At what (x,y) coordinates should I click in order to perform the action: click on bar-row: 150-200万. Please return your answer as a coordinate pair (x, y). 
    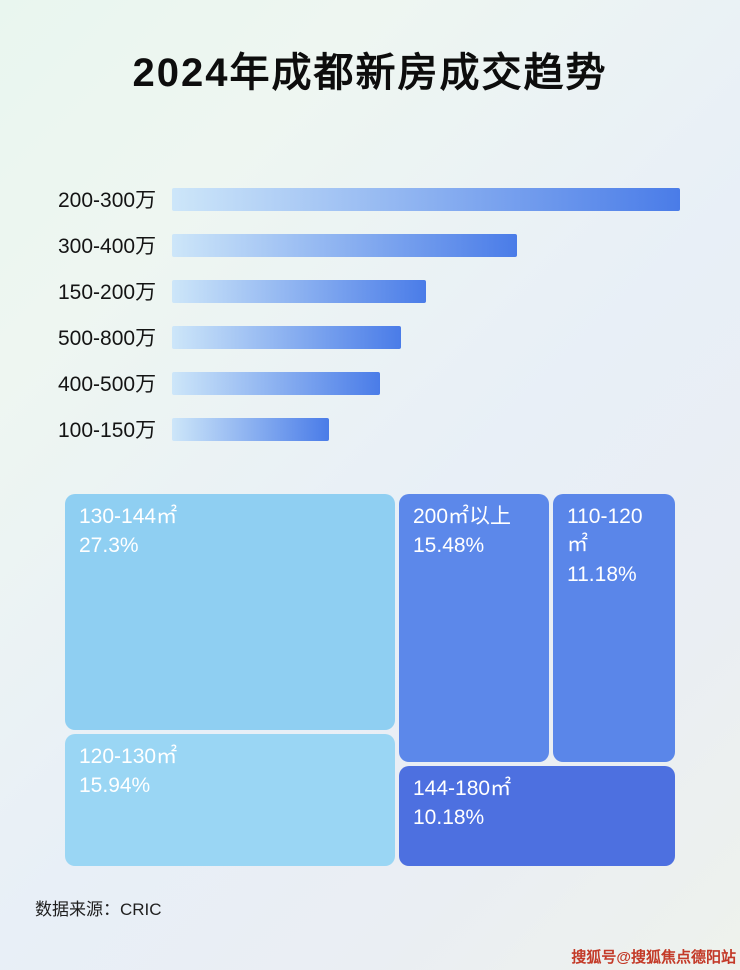
    Looking at the image, I should click on (369, 291).